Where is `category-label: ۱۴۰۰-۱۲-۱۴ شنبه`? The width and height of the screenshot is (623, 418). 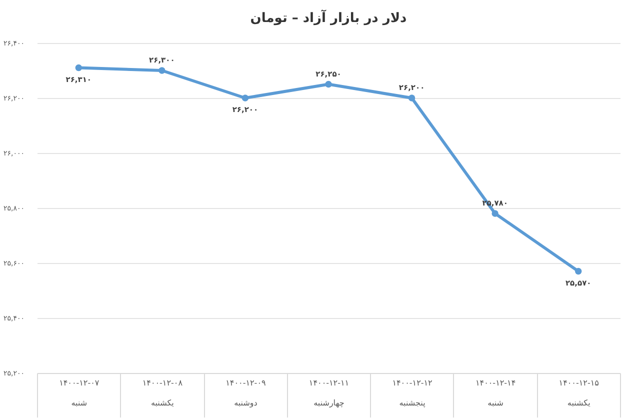
category-label: ۱۴۰۰-۱۲-۱۴ شنبه is located at coordinates (495, 393).